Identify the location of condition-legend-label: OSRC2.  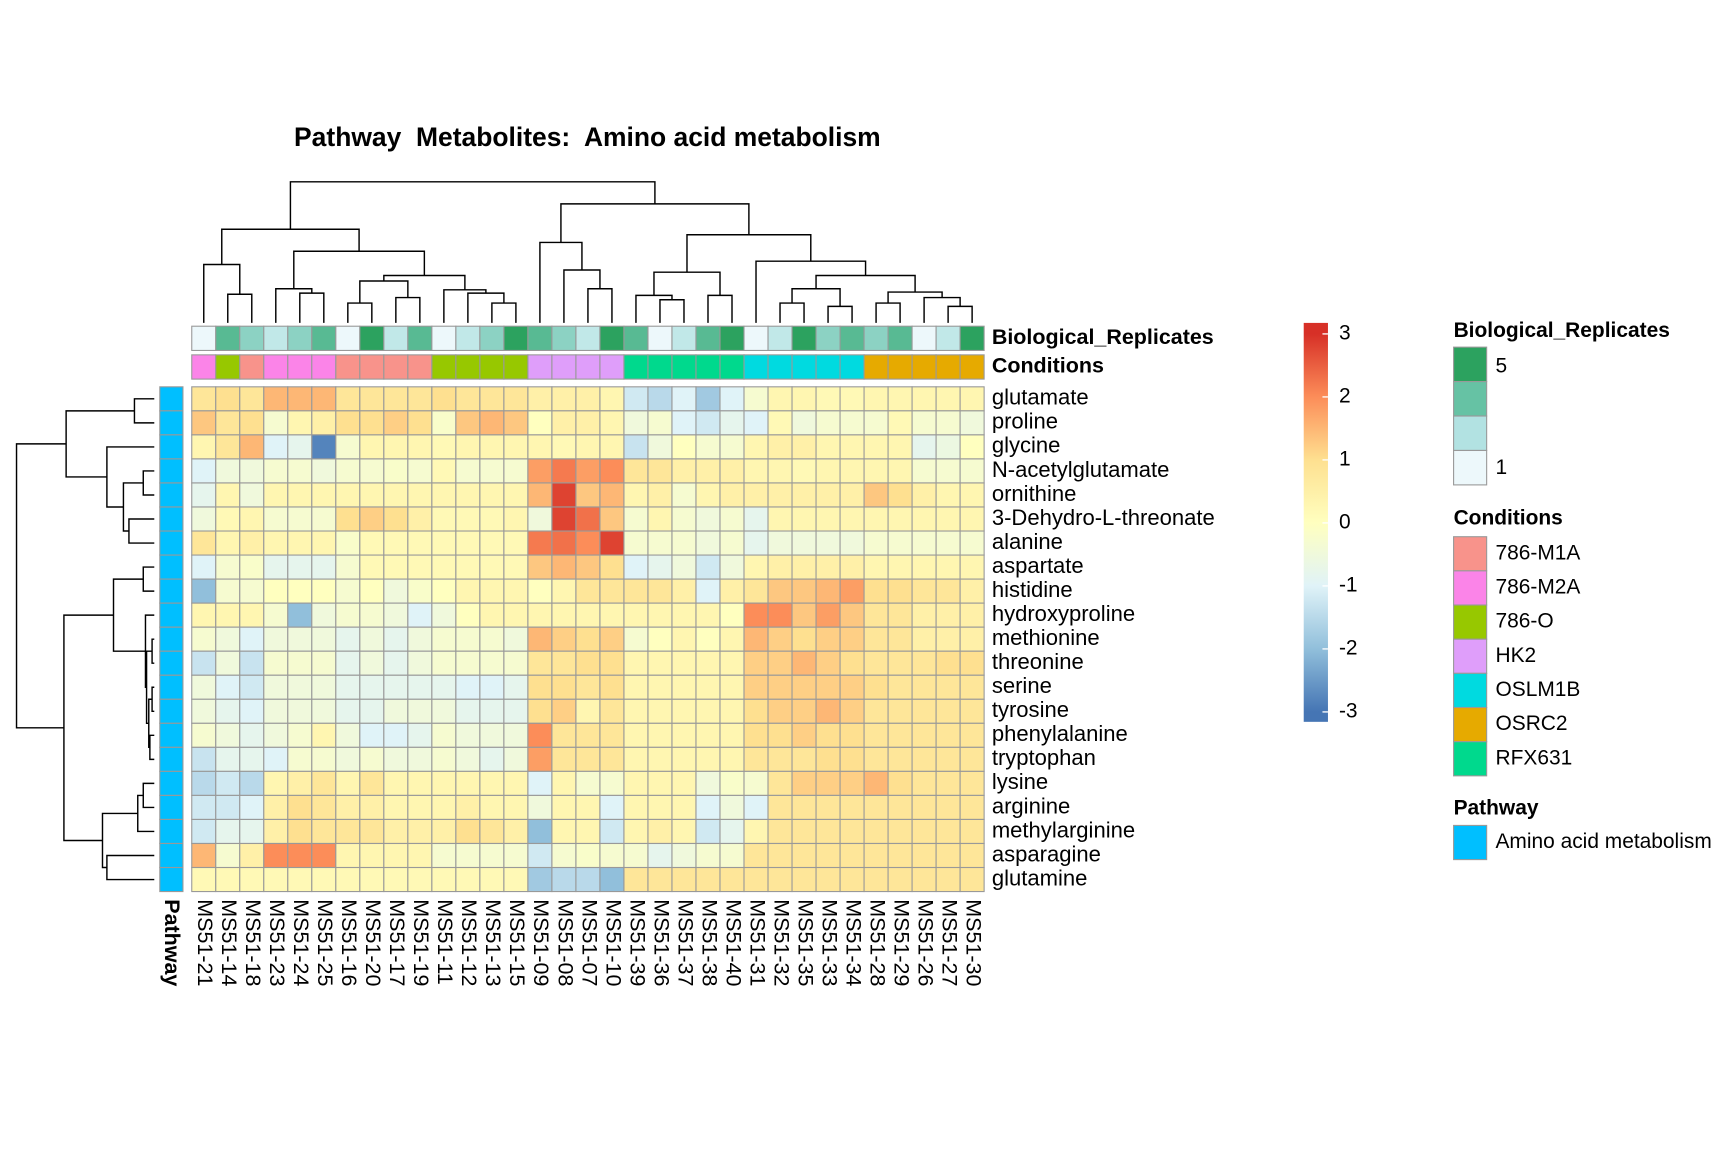
(1531, 723).